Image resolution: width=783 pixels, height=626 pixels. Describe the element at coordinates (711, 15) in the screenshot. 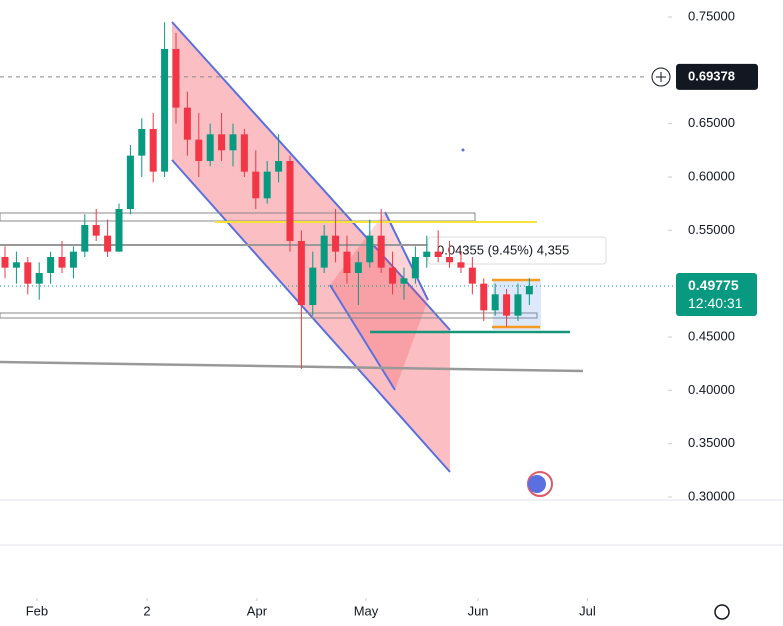

I see `y-tick-label: 0.75000` at that location.